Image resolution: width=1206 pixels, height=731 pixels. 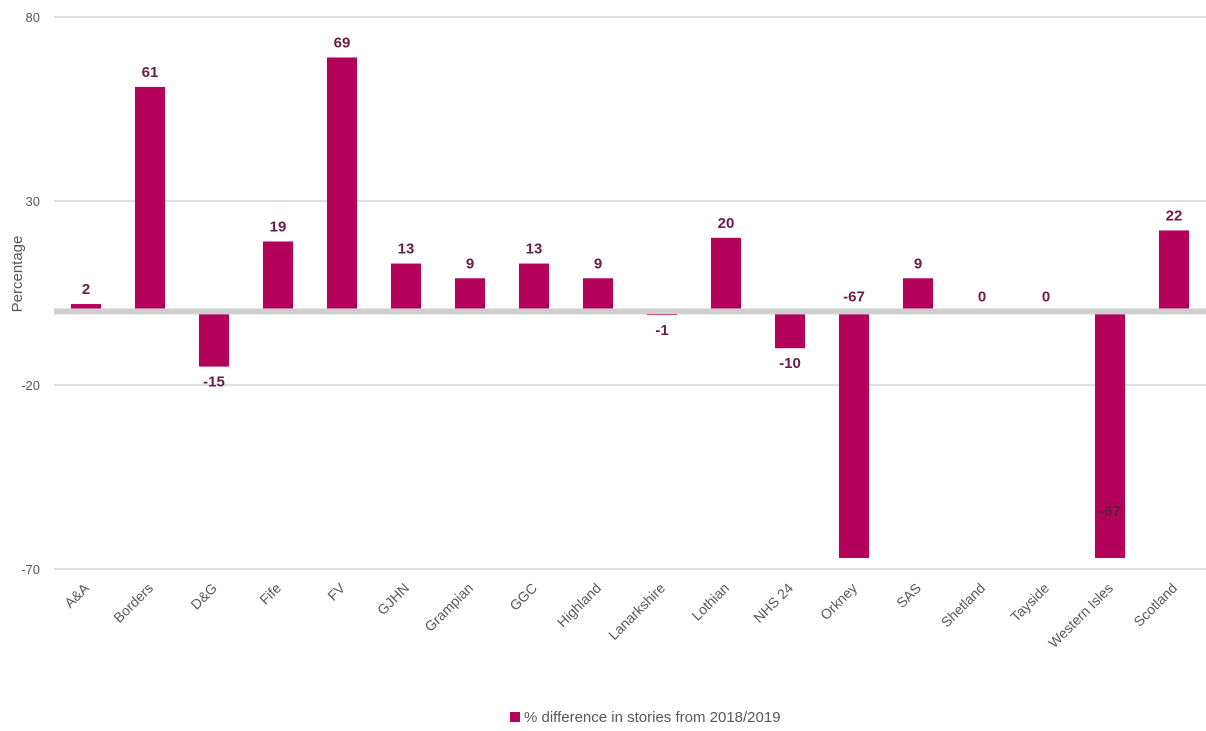 I want to click on data-label: -15, so click(x=214, y=382).